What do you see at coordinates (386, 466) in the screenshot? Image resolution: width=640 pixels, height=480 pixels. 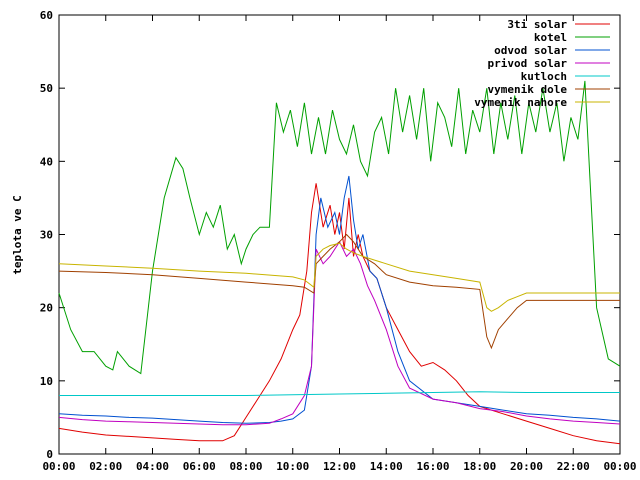 I see `x-tick-label: 14:00` at bounding box center [386, 466].